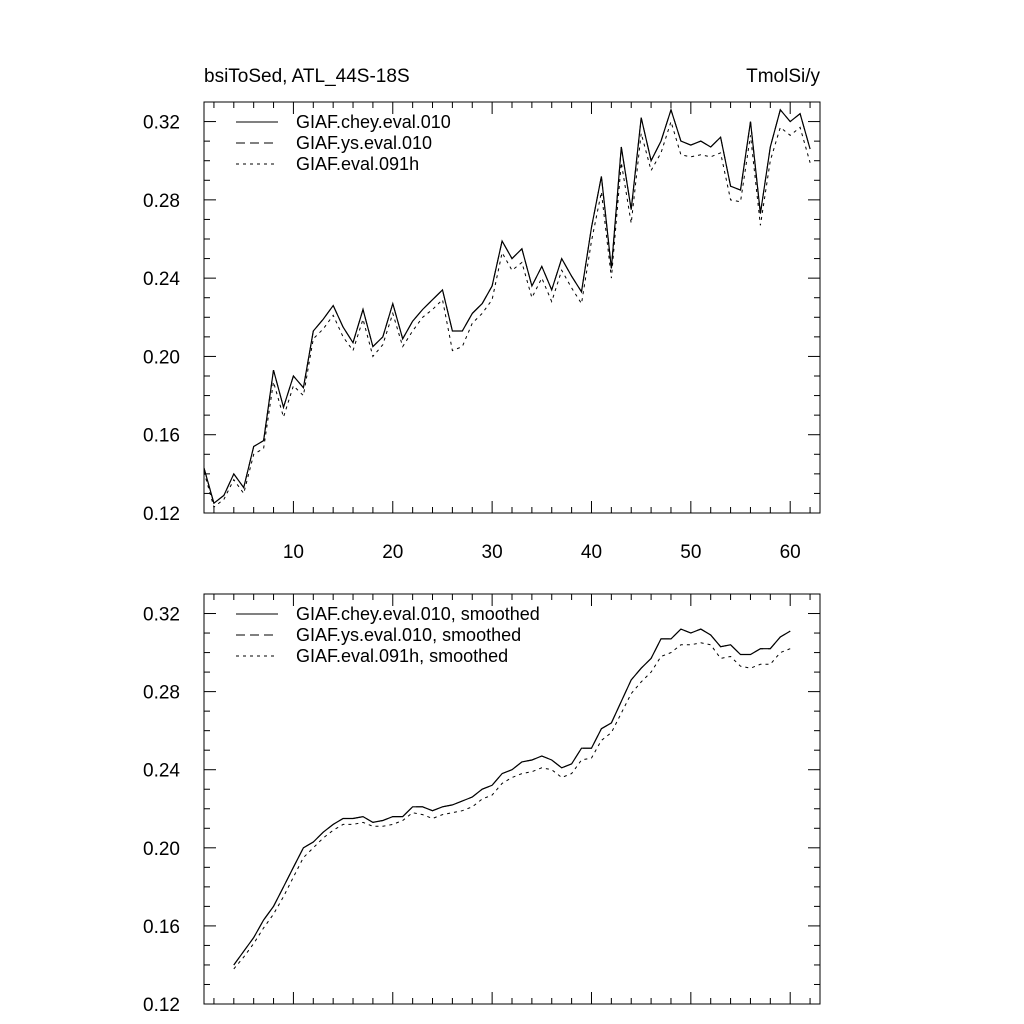 The width and height of the screenshot is (1024, 1024). What do you see at coordinates (408, 635) in the screenshot?
I see `legend-label-2: GIAF.ys.eval.010, smoothed` at bounding box center [408, 635].